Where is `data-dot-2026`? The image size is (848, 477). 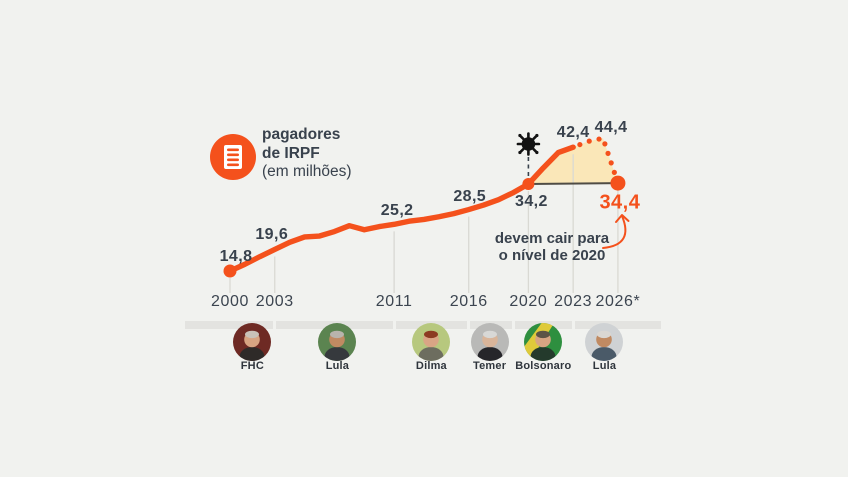 data-dot-2026 is located at coordinates (618, 183).